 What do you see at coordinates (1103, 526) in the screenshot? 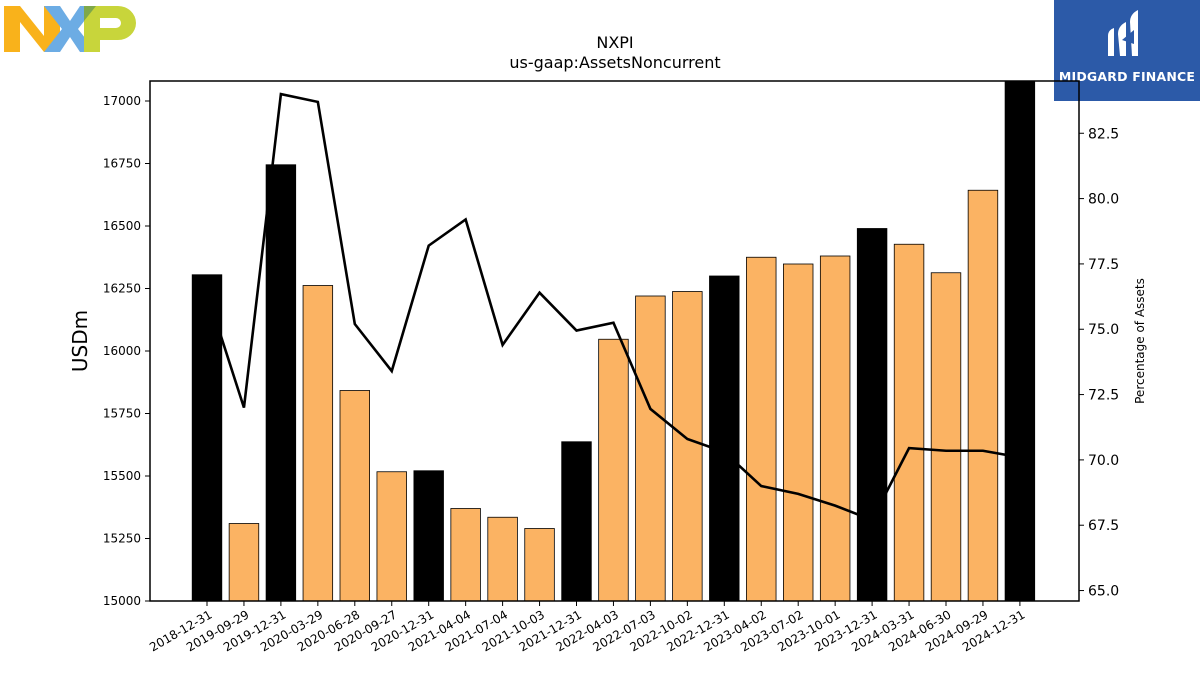
I see `right-tick-label: 67.5` at bounding box center [1103, 526].